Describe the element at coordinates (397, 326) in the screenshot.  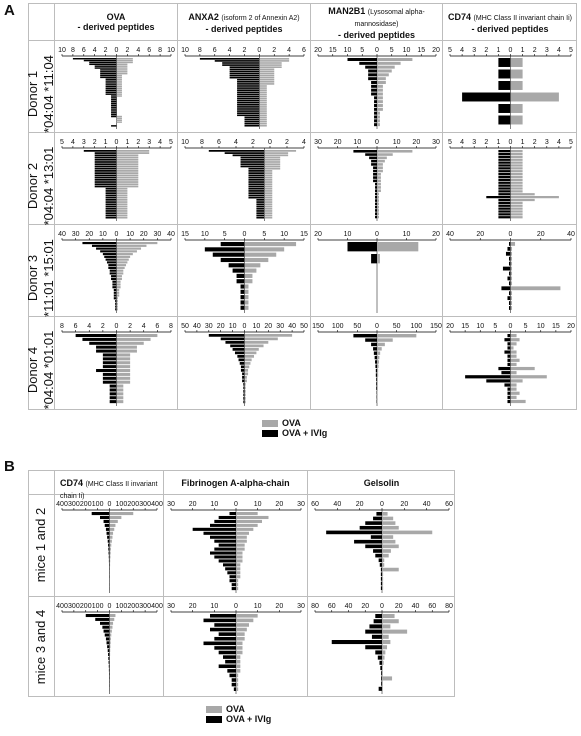
I see `chart-tick-label: 50` at that location.